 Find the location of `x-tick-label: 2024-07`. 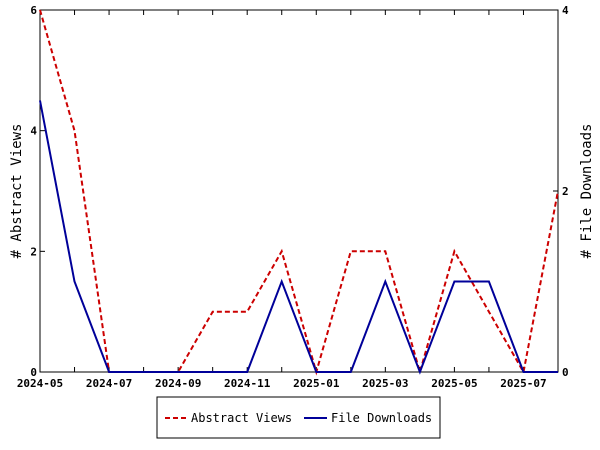

x-tick-label: 2024-07 is located at coordinates (109, 383).